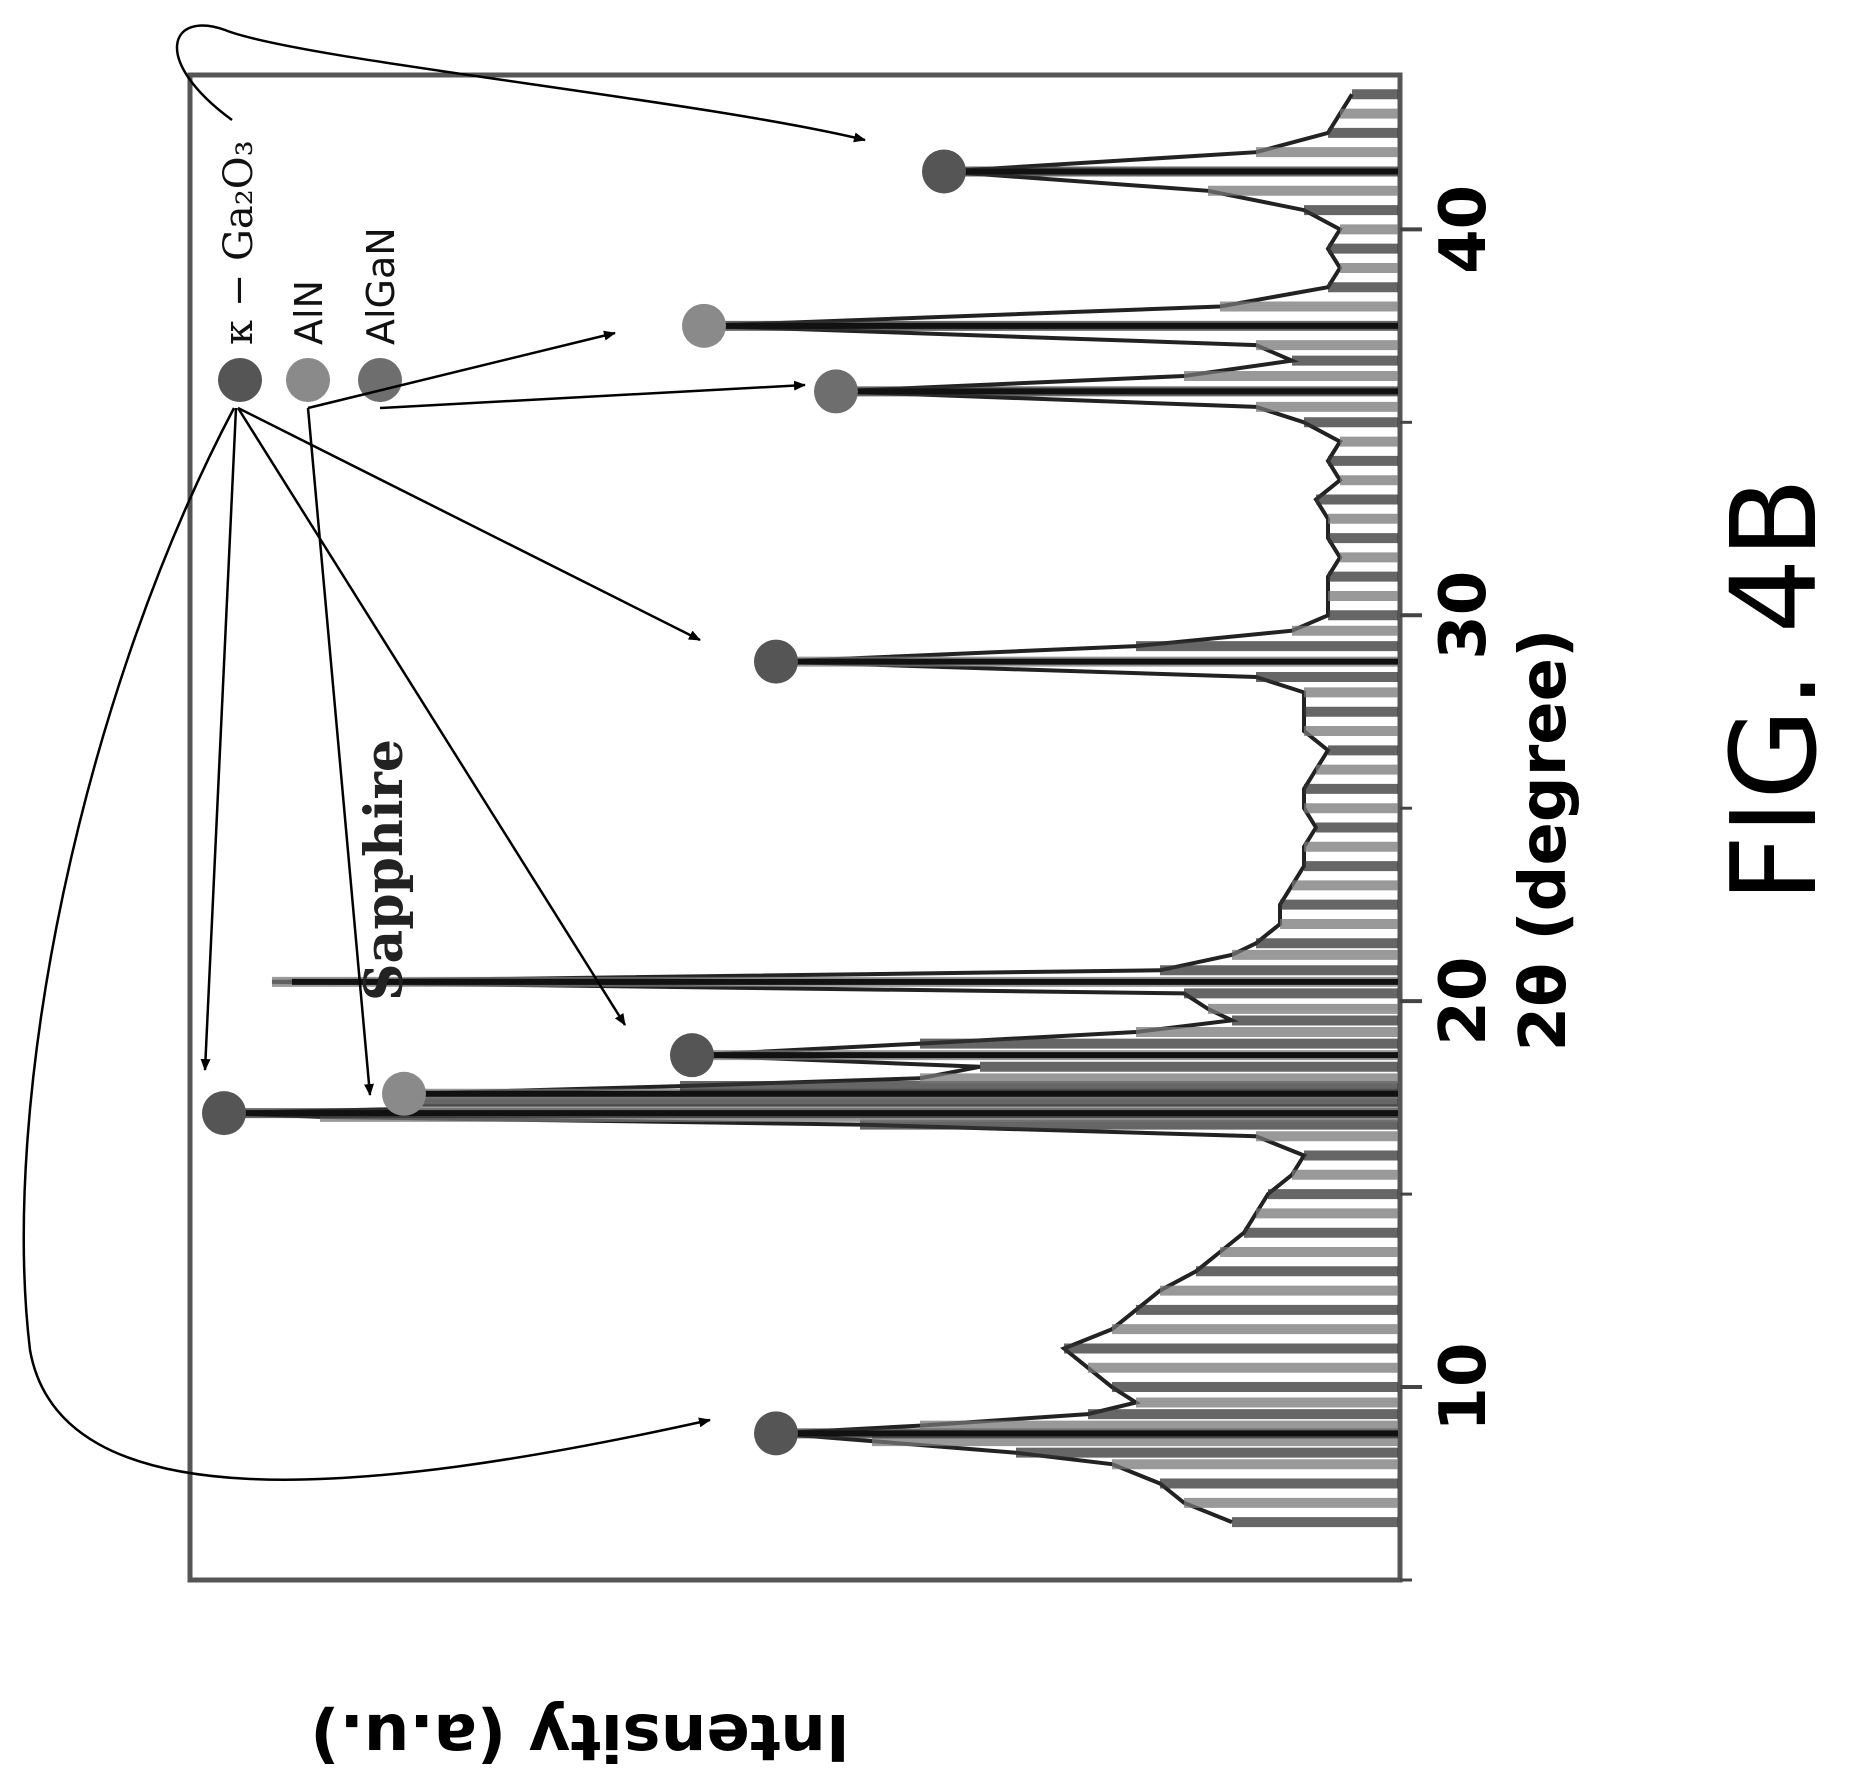 The height and width of the screenshot is (1788, 1875). Describe the element at coordinates (309, 312) in the screenshot. I see `legend-label-aln: AlN` at that location.